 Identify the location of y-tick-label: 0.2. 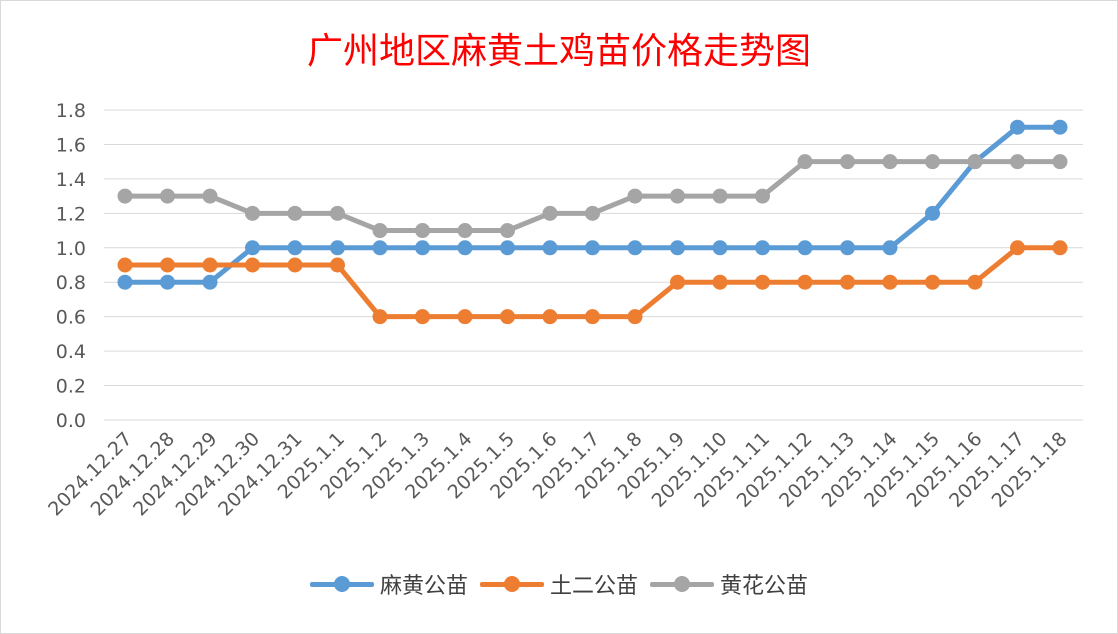
(71, 387).